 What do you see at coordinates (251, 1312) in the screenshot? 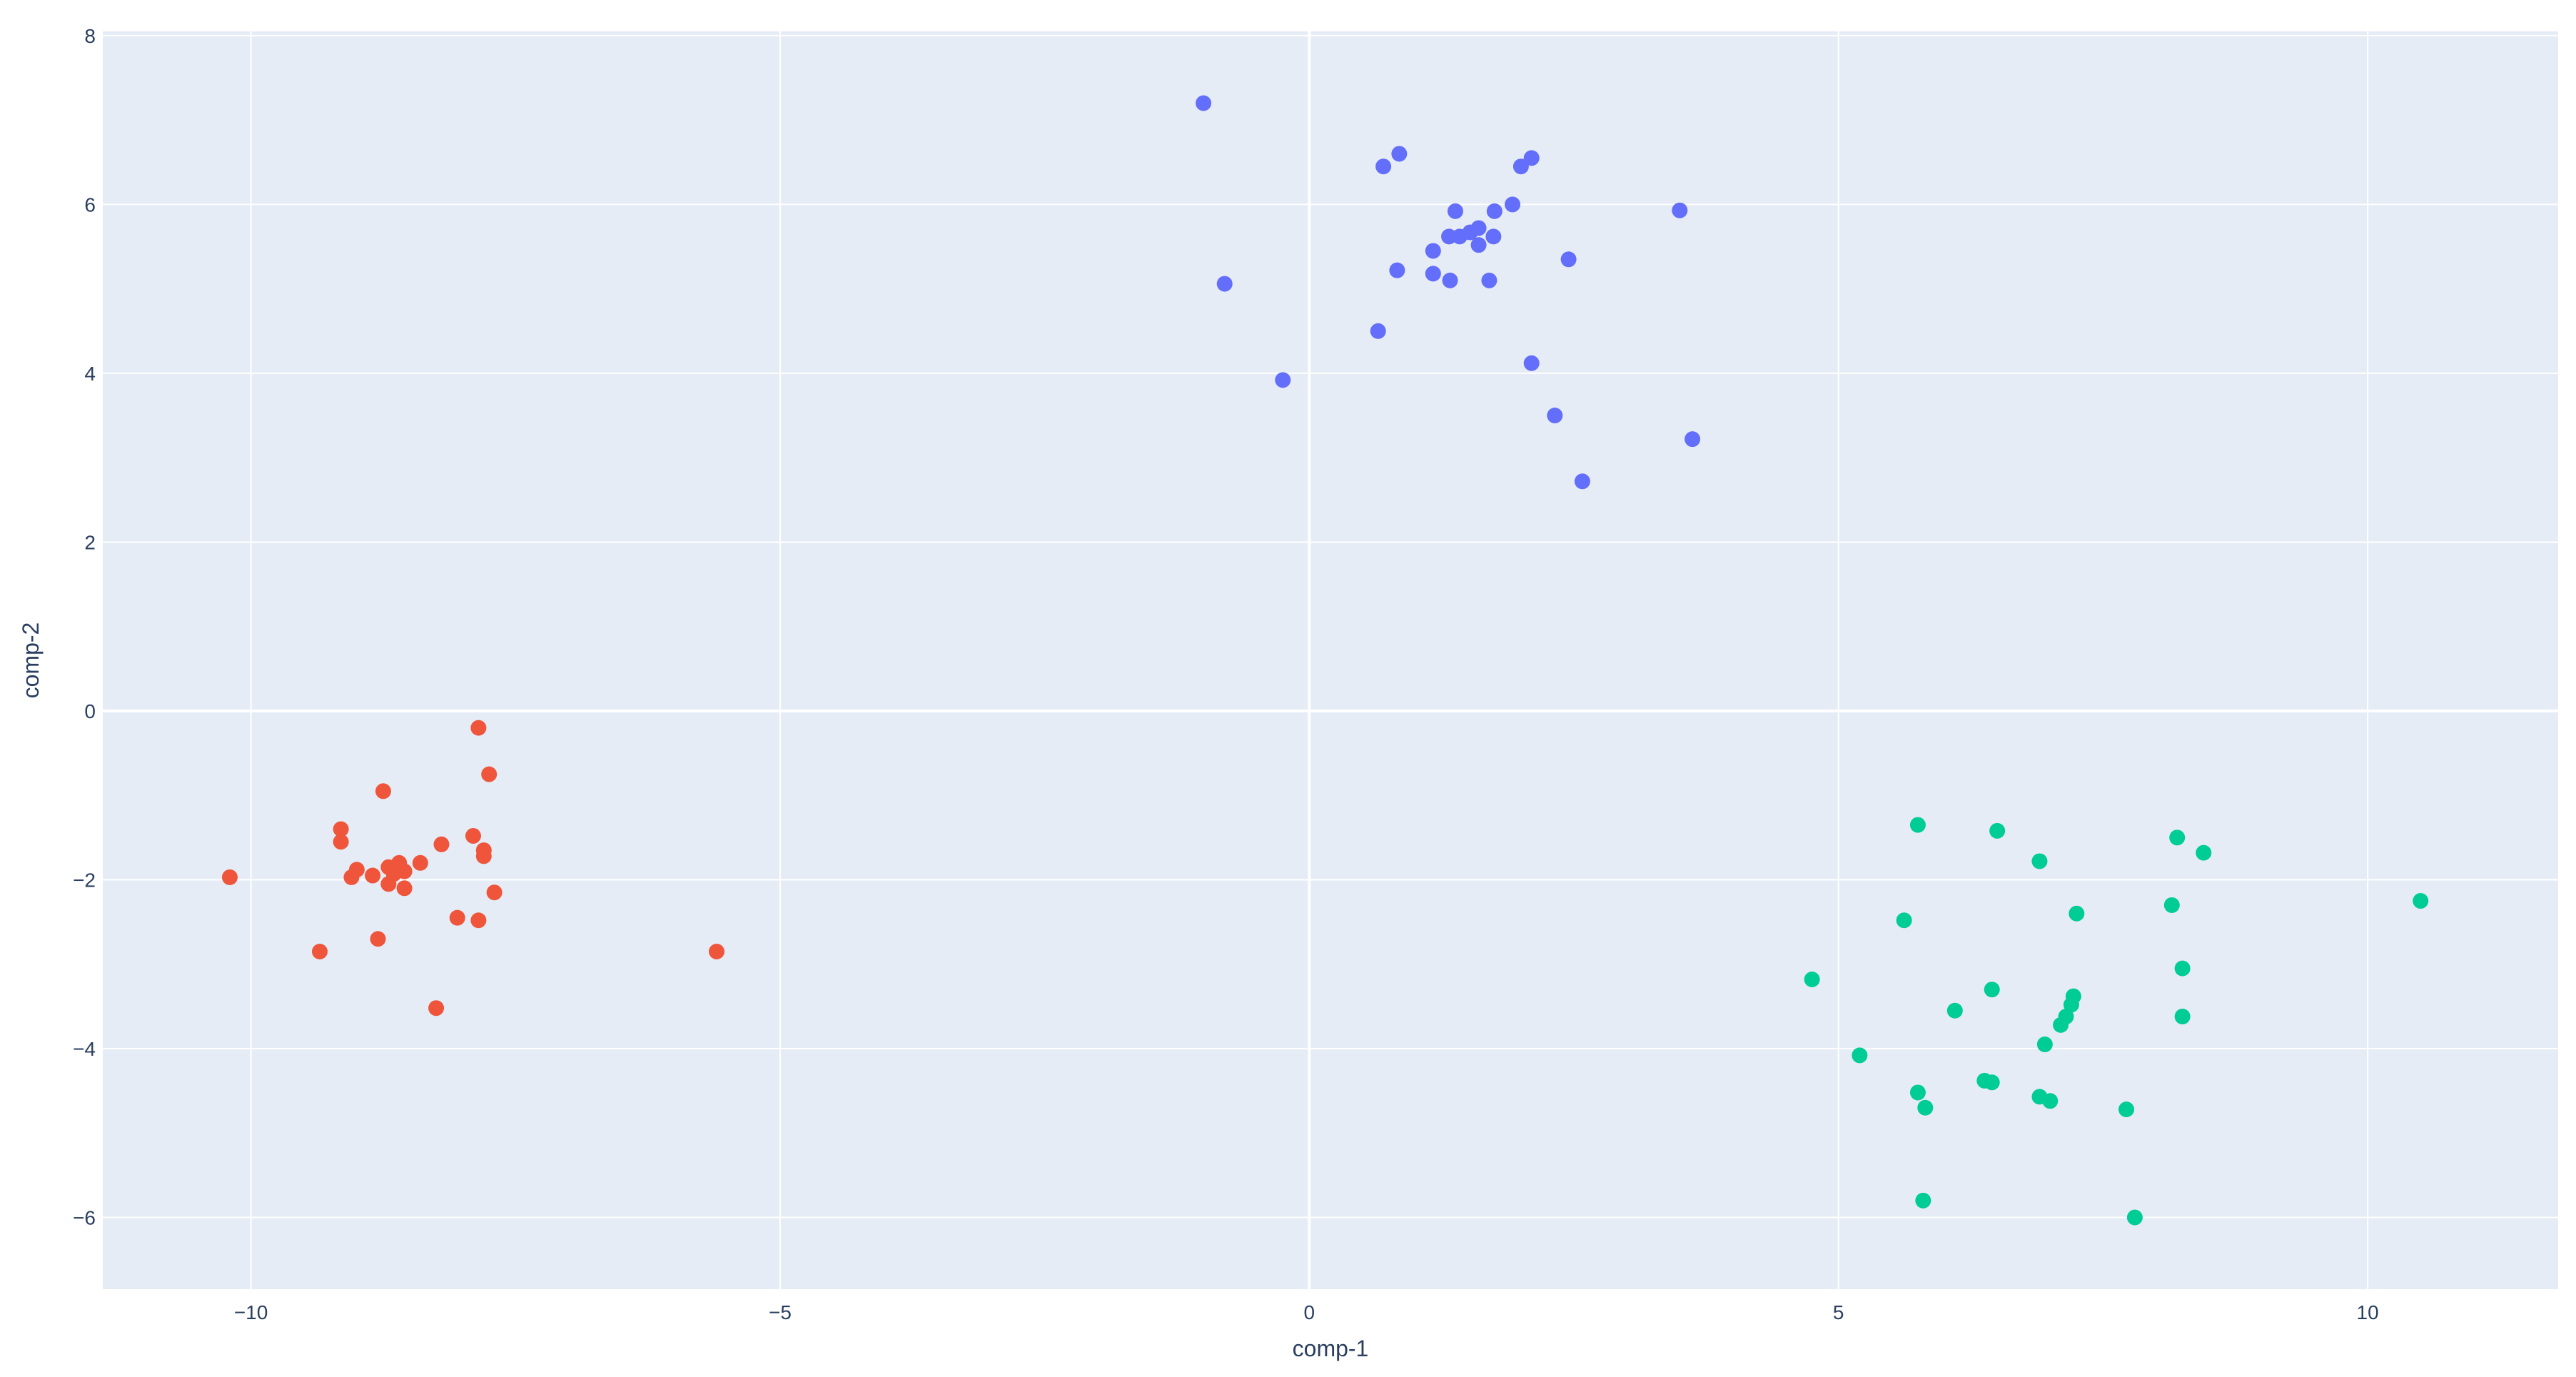
I see `x-tick-label: −10` at bounding box center [251, 1312].